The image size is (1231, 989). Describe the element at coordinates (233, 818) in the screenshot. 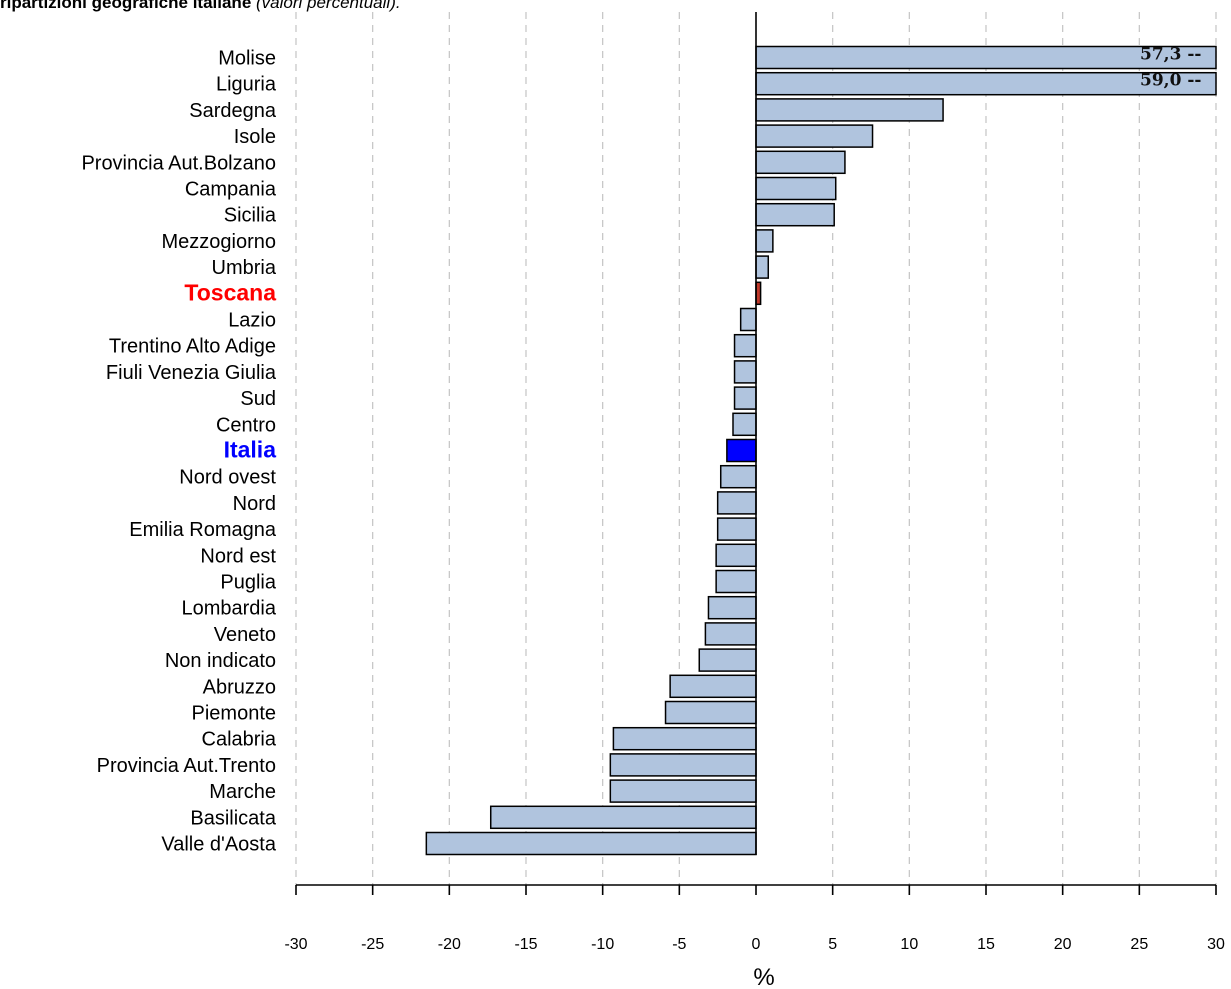

I see `category-label: Basilicata` at that location.